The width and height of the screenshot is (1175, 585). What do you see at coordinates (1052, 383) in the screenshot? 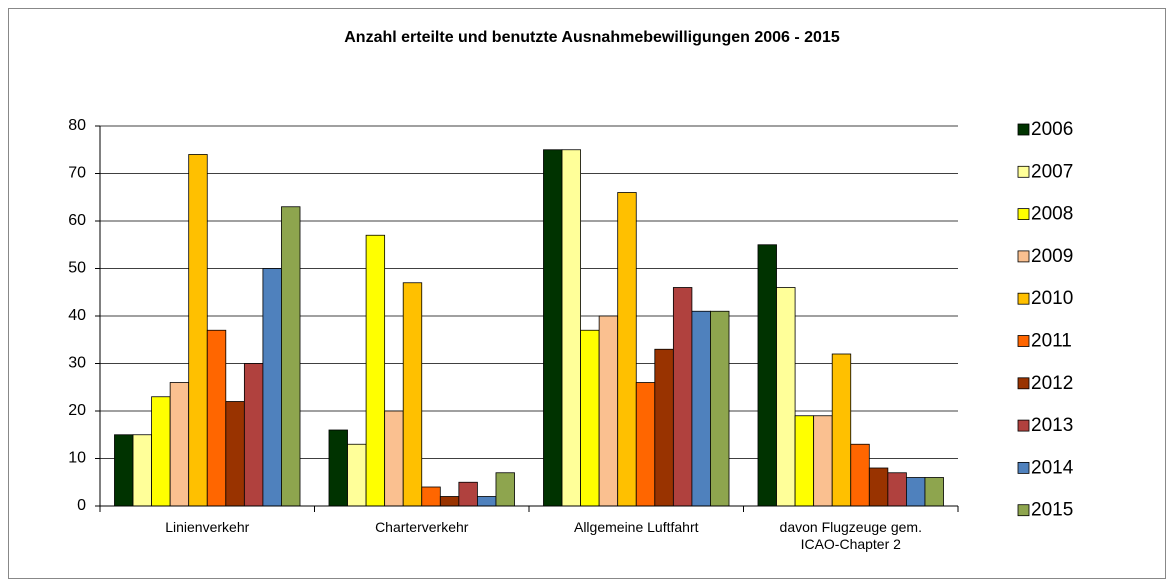
I see `legend-label: 2012` at bounding box center [1052, 383].